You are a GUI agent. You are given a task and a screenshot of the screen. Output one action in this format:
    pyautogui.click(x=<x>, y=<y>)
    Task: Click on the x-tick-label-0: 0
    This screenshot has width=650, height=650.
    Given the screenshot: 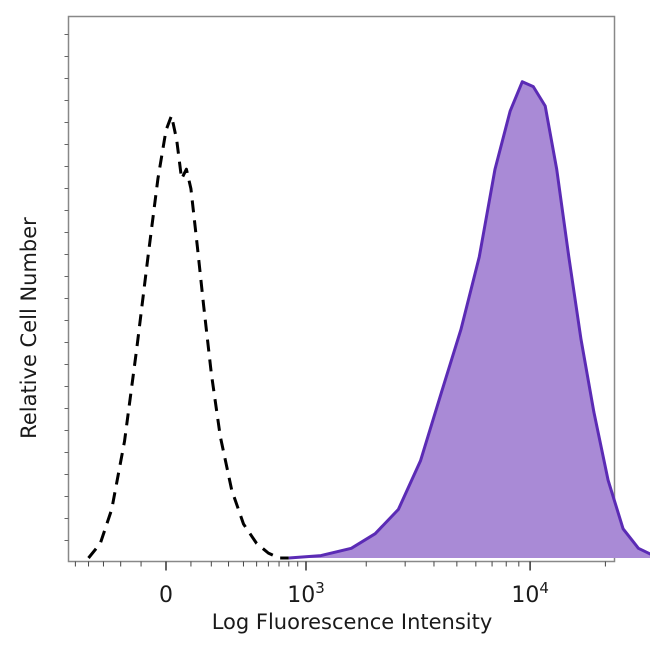 What is the action you would take?
    pyautogui.click(x=166, y=595)
    